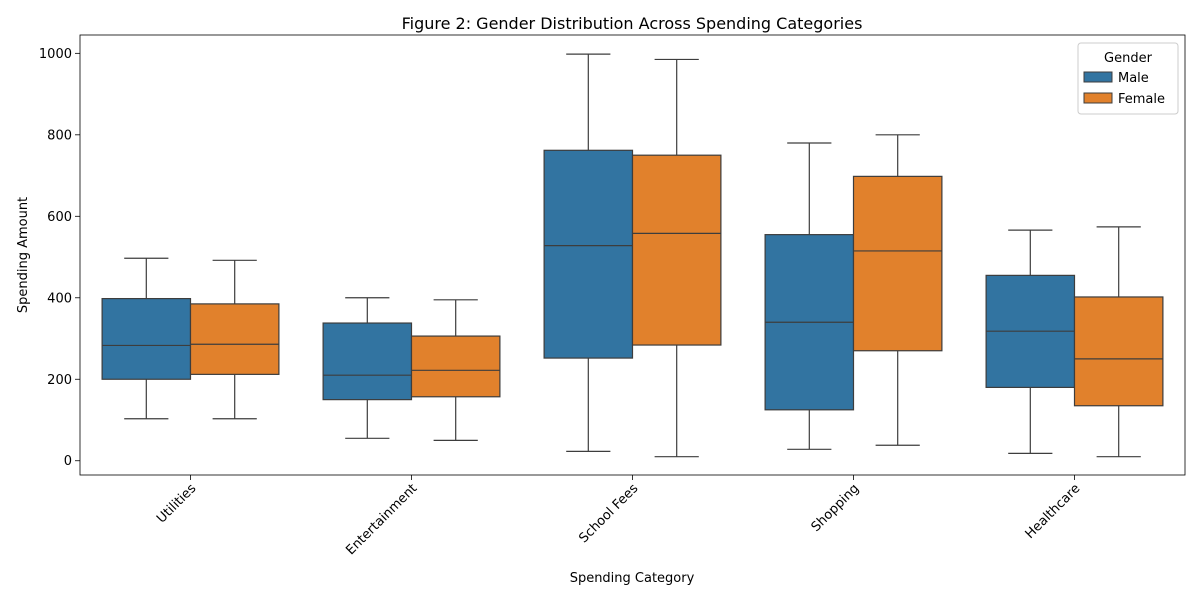 This screenshot has height=604, width=1200. I want to click on y-axis-label: Spending Amount, so click(23, 255).